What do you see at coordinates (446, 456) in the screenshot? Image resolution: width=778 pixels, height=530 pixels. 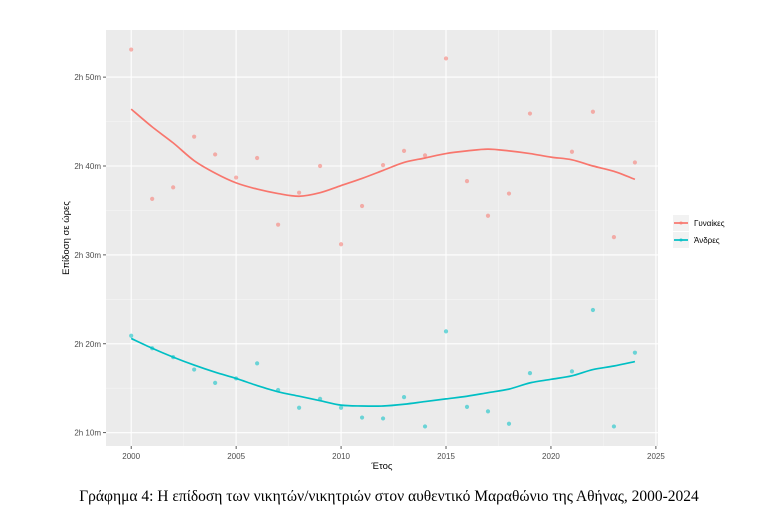 I see `x-tick-label: 2015` at bounding box center [446, 456].